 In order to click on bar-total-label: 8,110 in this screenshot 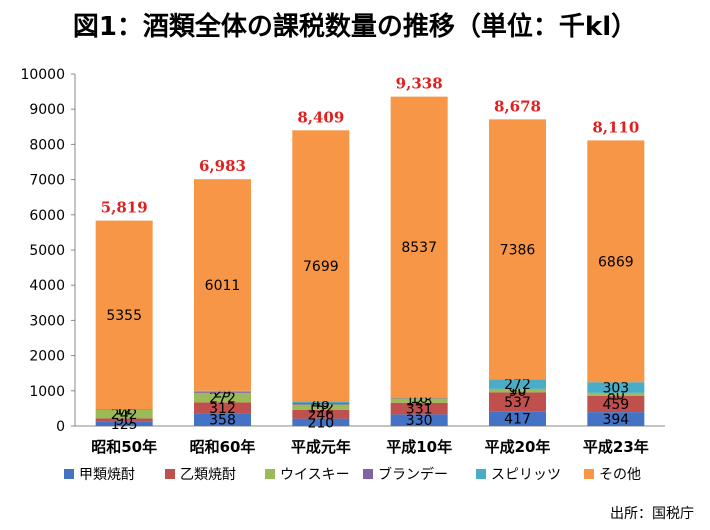, I will do `click(615, 127)`.